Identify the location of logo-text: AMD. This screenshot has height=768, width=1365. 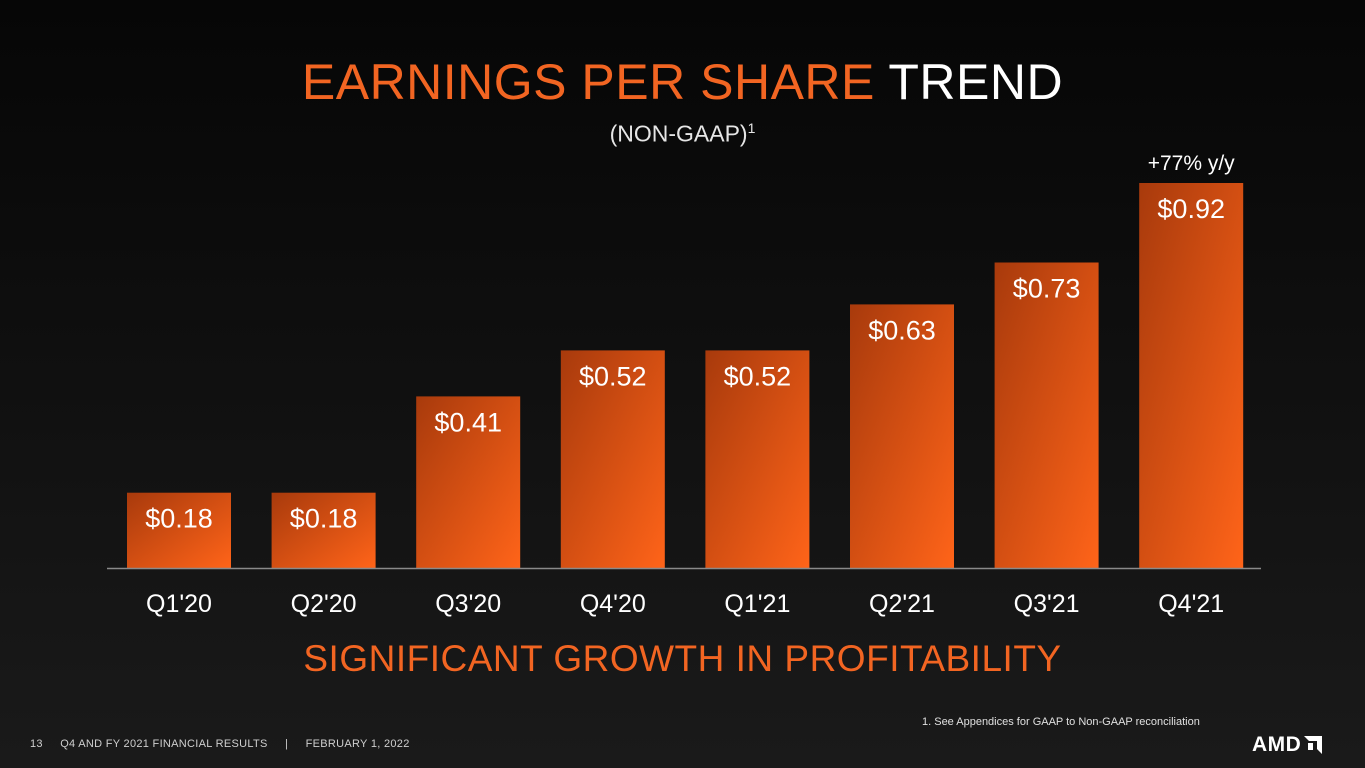
(1277, 744).